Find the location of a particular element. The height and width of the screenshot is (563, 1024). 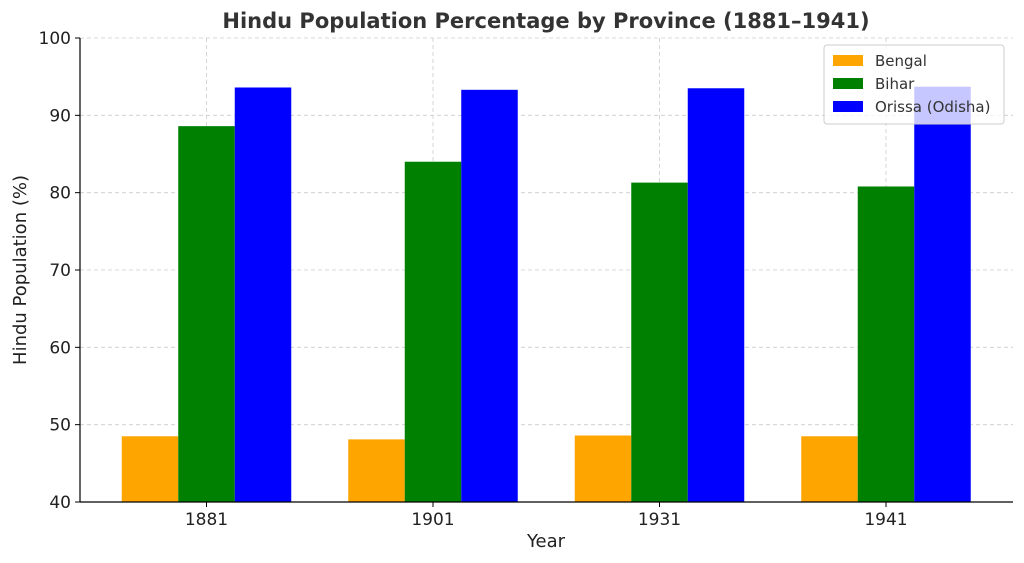

y-tick-label: 40 is located at coordinates (60, 503).